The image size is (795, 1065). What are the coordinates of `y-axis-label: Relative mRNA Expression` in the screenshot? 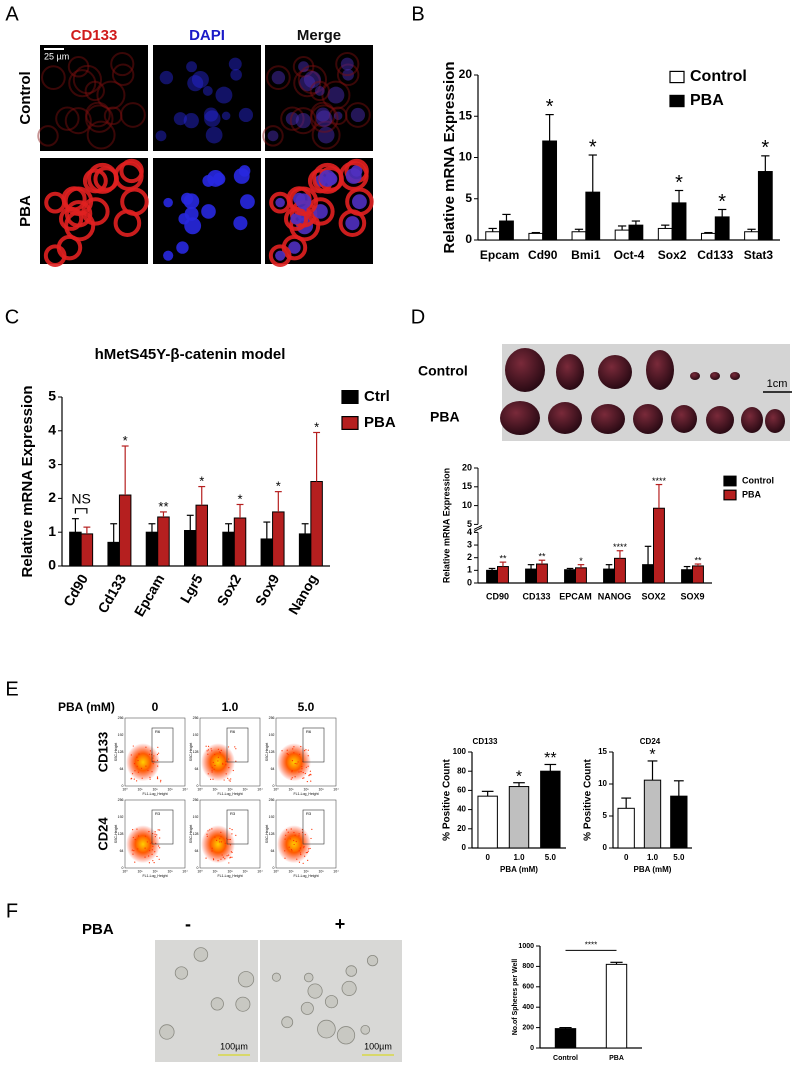 It's located at (449, 157).